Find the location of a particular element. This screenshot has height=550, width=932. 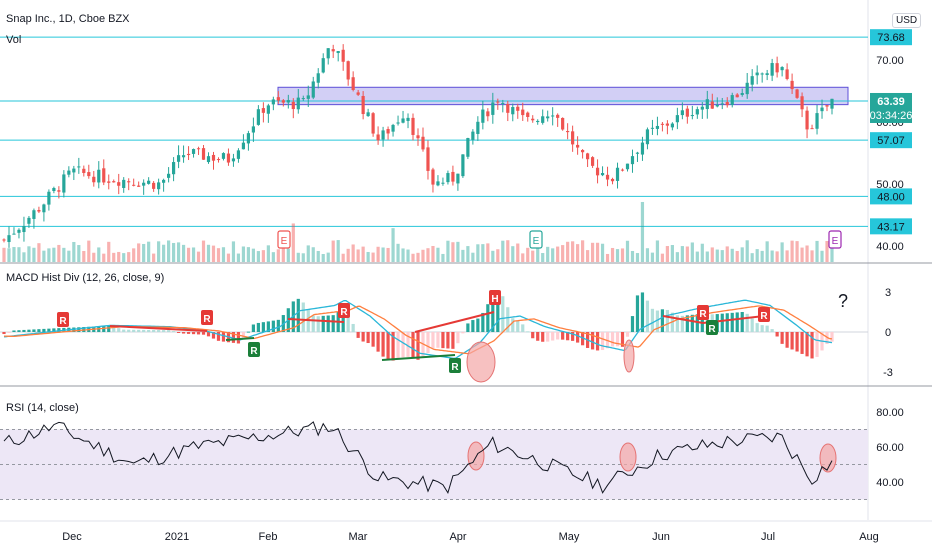

divergence-badge: H is located at coordinates (495, 297).